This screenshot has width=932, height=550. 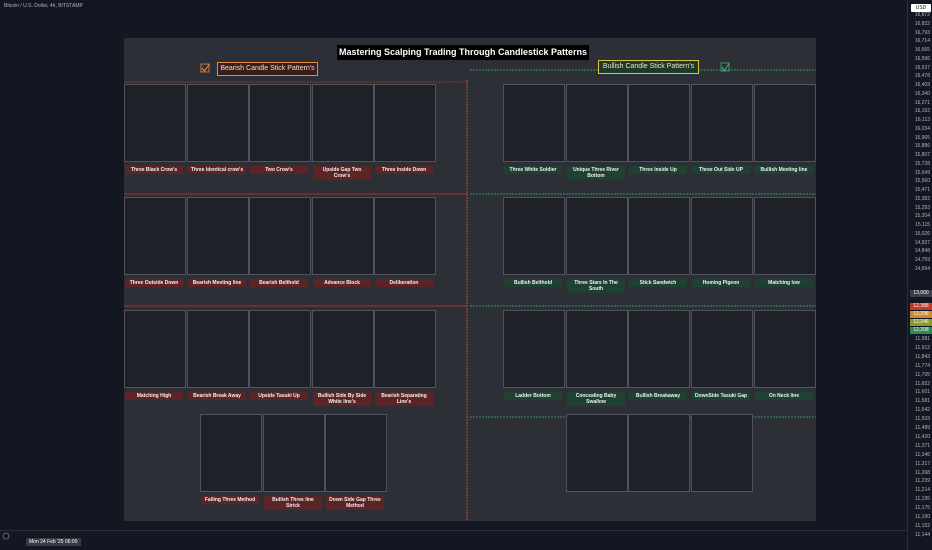 I want to click on pattern-label: Down Side Gap Three Method, so click(x=355, y=503).